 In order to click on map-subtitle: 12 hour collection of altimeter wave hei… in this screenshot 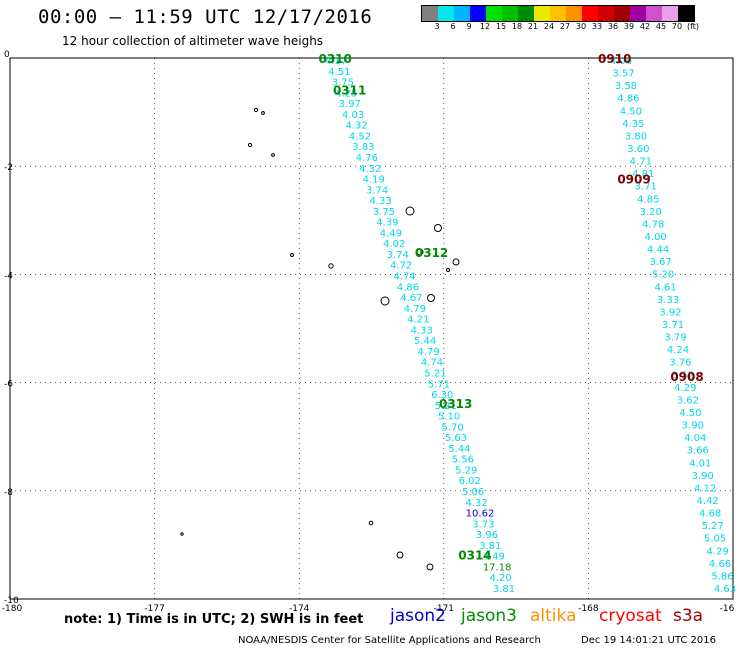, I will do `click(193, 41)`.